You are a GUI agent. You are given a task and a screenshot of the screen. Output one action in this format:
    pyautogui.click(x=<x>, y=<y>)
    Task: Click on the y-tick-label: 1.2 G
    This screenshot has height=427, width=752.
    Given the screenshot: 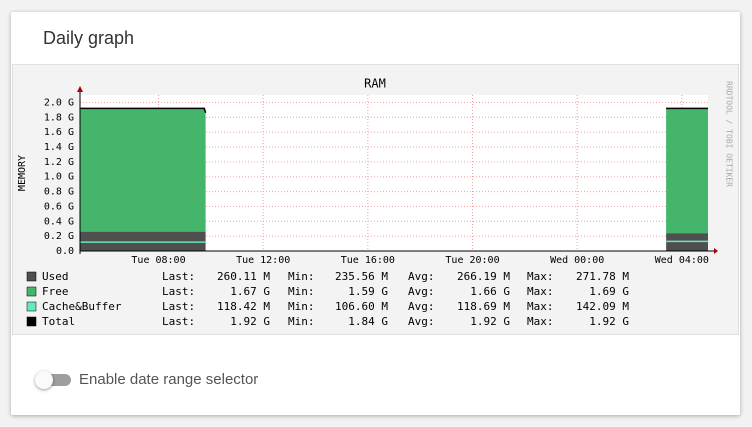 What is the action you would take?
    pyautogui.click(x=59, y=162)
    